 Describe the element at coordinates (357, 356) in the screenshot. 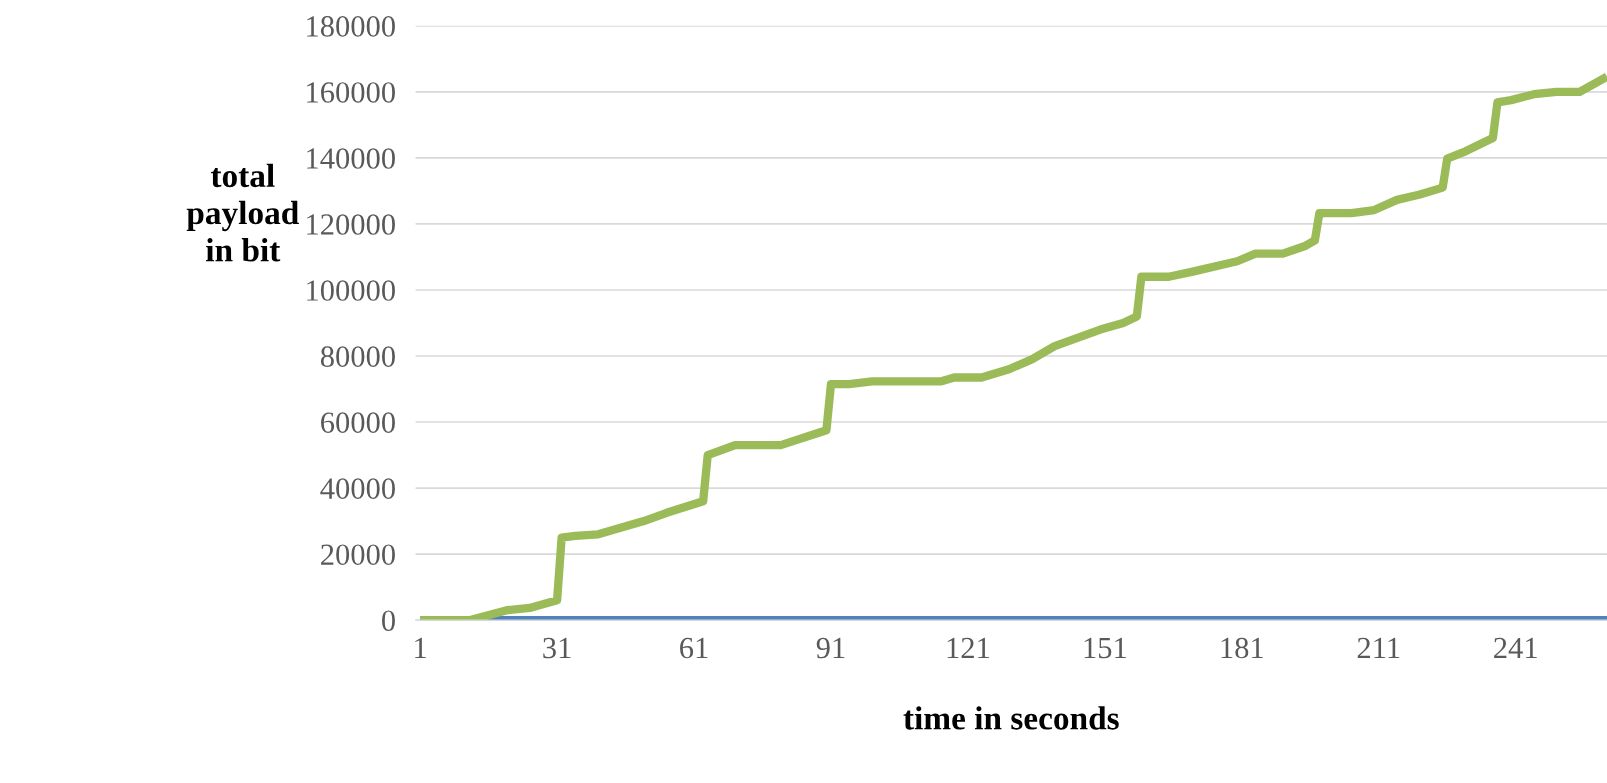

I see `y-tick-label: 80000` at that location.